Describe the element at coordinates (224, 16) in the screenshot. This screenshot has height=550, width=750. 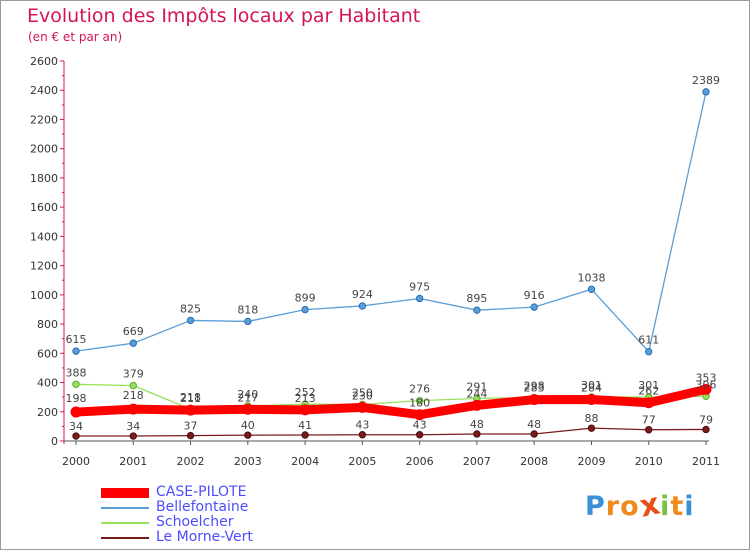
I see `chart-title: Evolution des Impôts locaux par Habitant` at that location.